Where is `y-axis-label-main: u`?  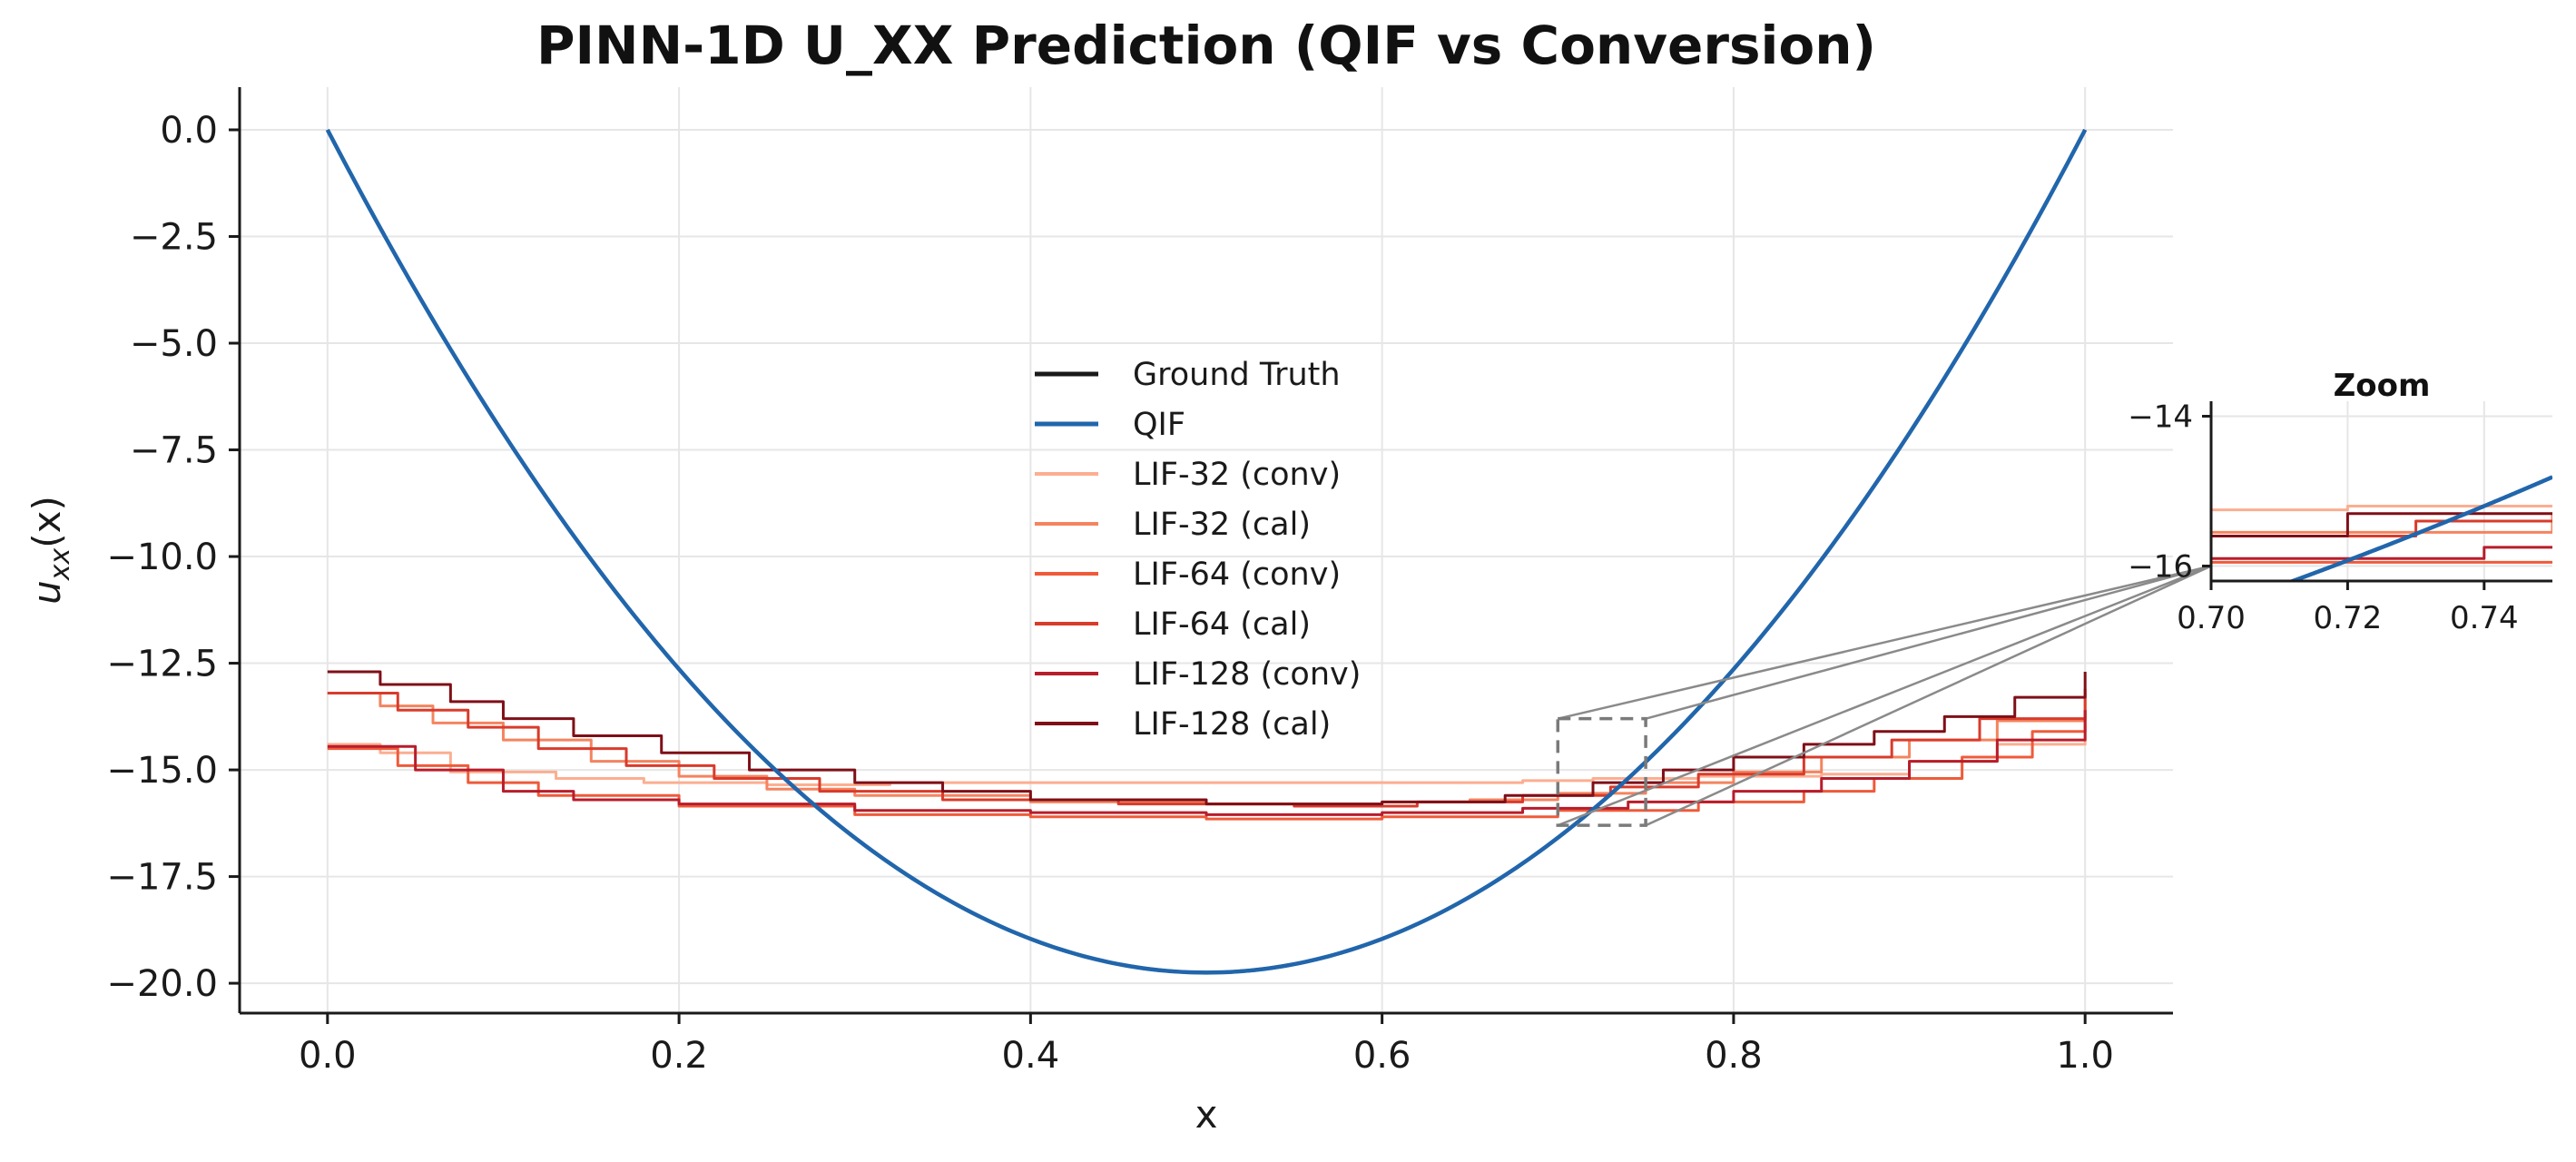
y-axis-label-main: u is located at coordinates (47, 592).